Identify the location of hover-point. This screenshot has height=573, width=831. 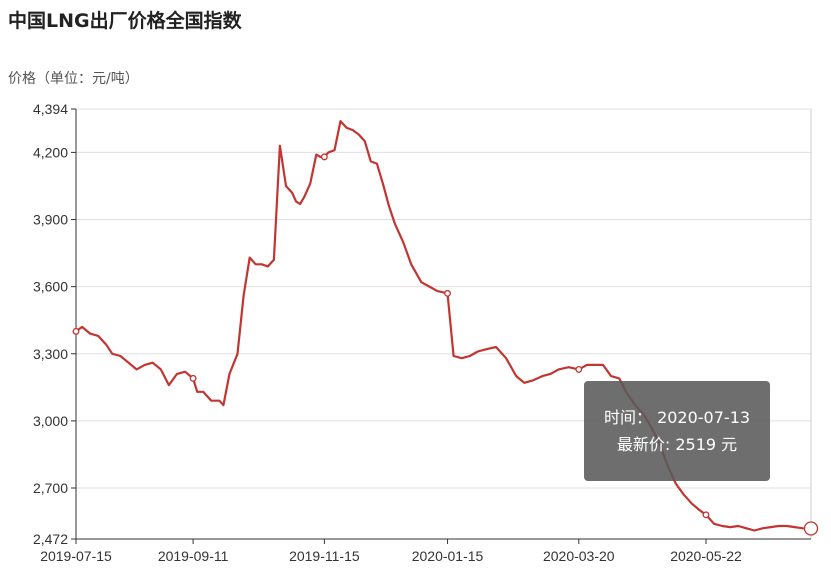
(811, 528).